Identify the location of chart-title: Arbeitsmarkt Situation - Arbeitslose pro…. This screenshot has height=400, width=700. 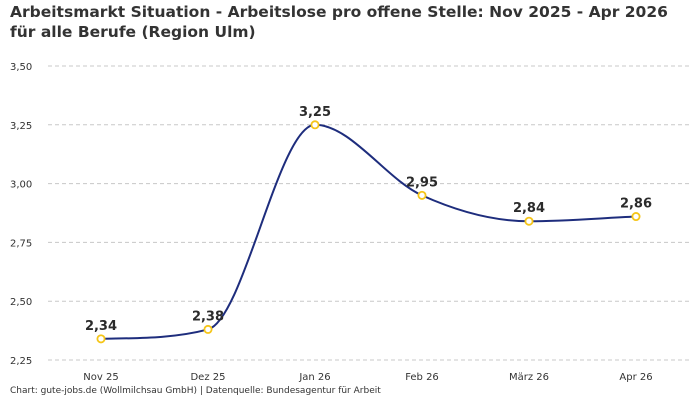
(339, 22).